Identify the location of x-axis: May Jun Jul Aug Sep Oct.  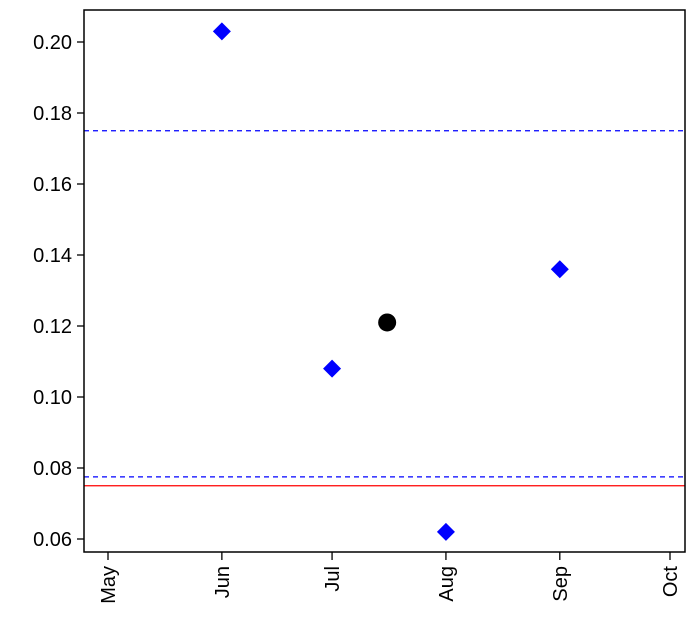
(390, 578).